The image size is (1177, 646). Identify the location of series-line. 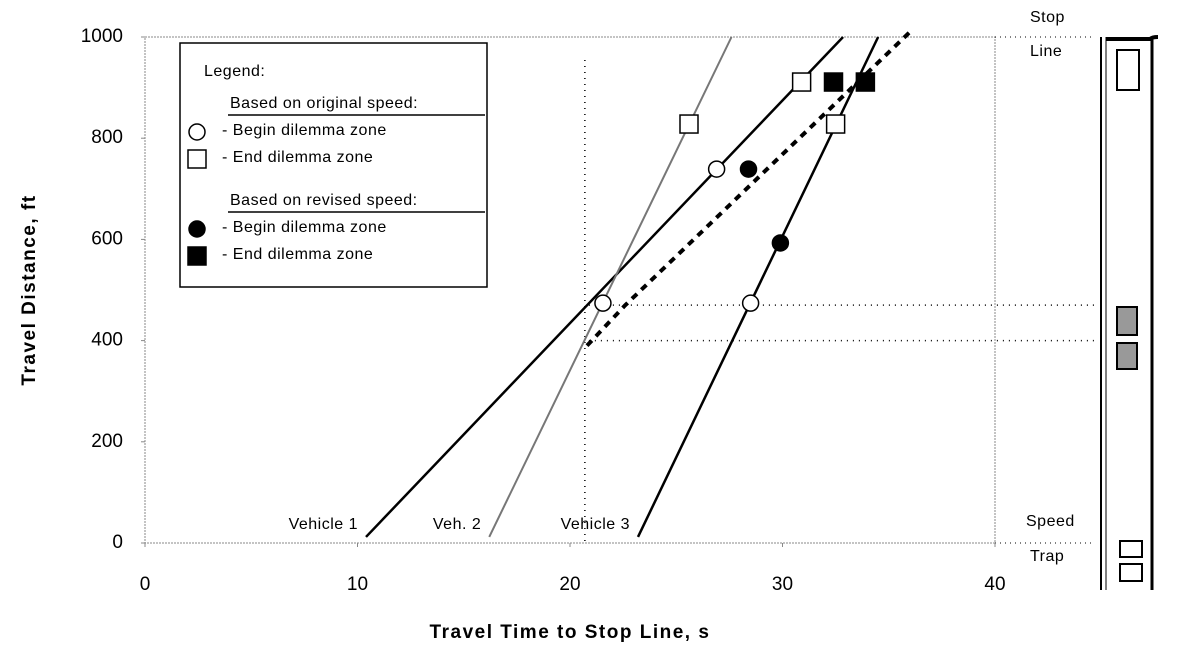
(748, 189).